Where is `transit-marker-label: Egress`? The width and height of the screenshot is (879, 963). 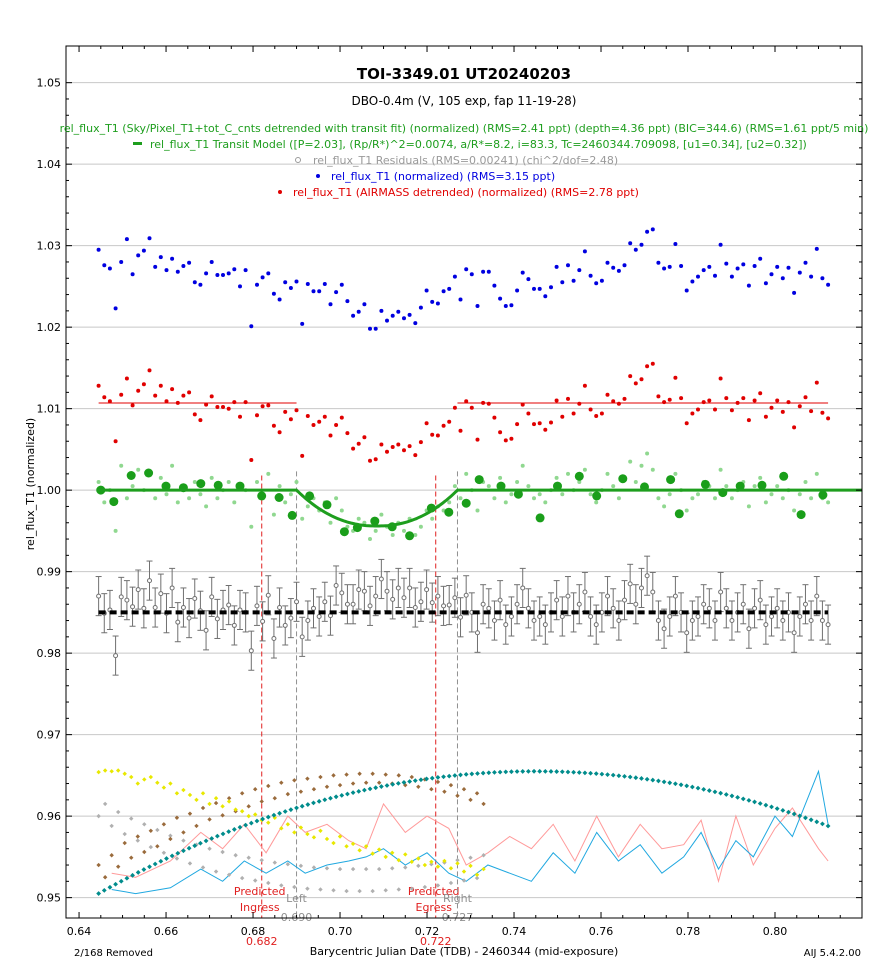
transit-marker-label: Egress is located at coordinates (434, 907).